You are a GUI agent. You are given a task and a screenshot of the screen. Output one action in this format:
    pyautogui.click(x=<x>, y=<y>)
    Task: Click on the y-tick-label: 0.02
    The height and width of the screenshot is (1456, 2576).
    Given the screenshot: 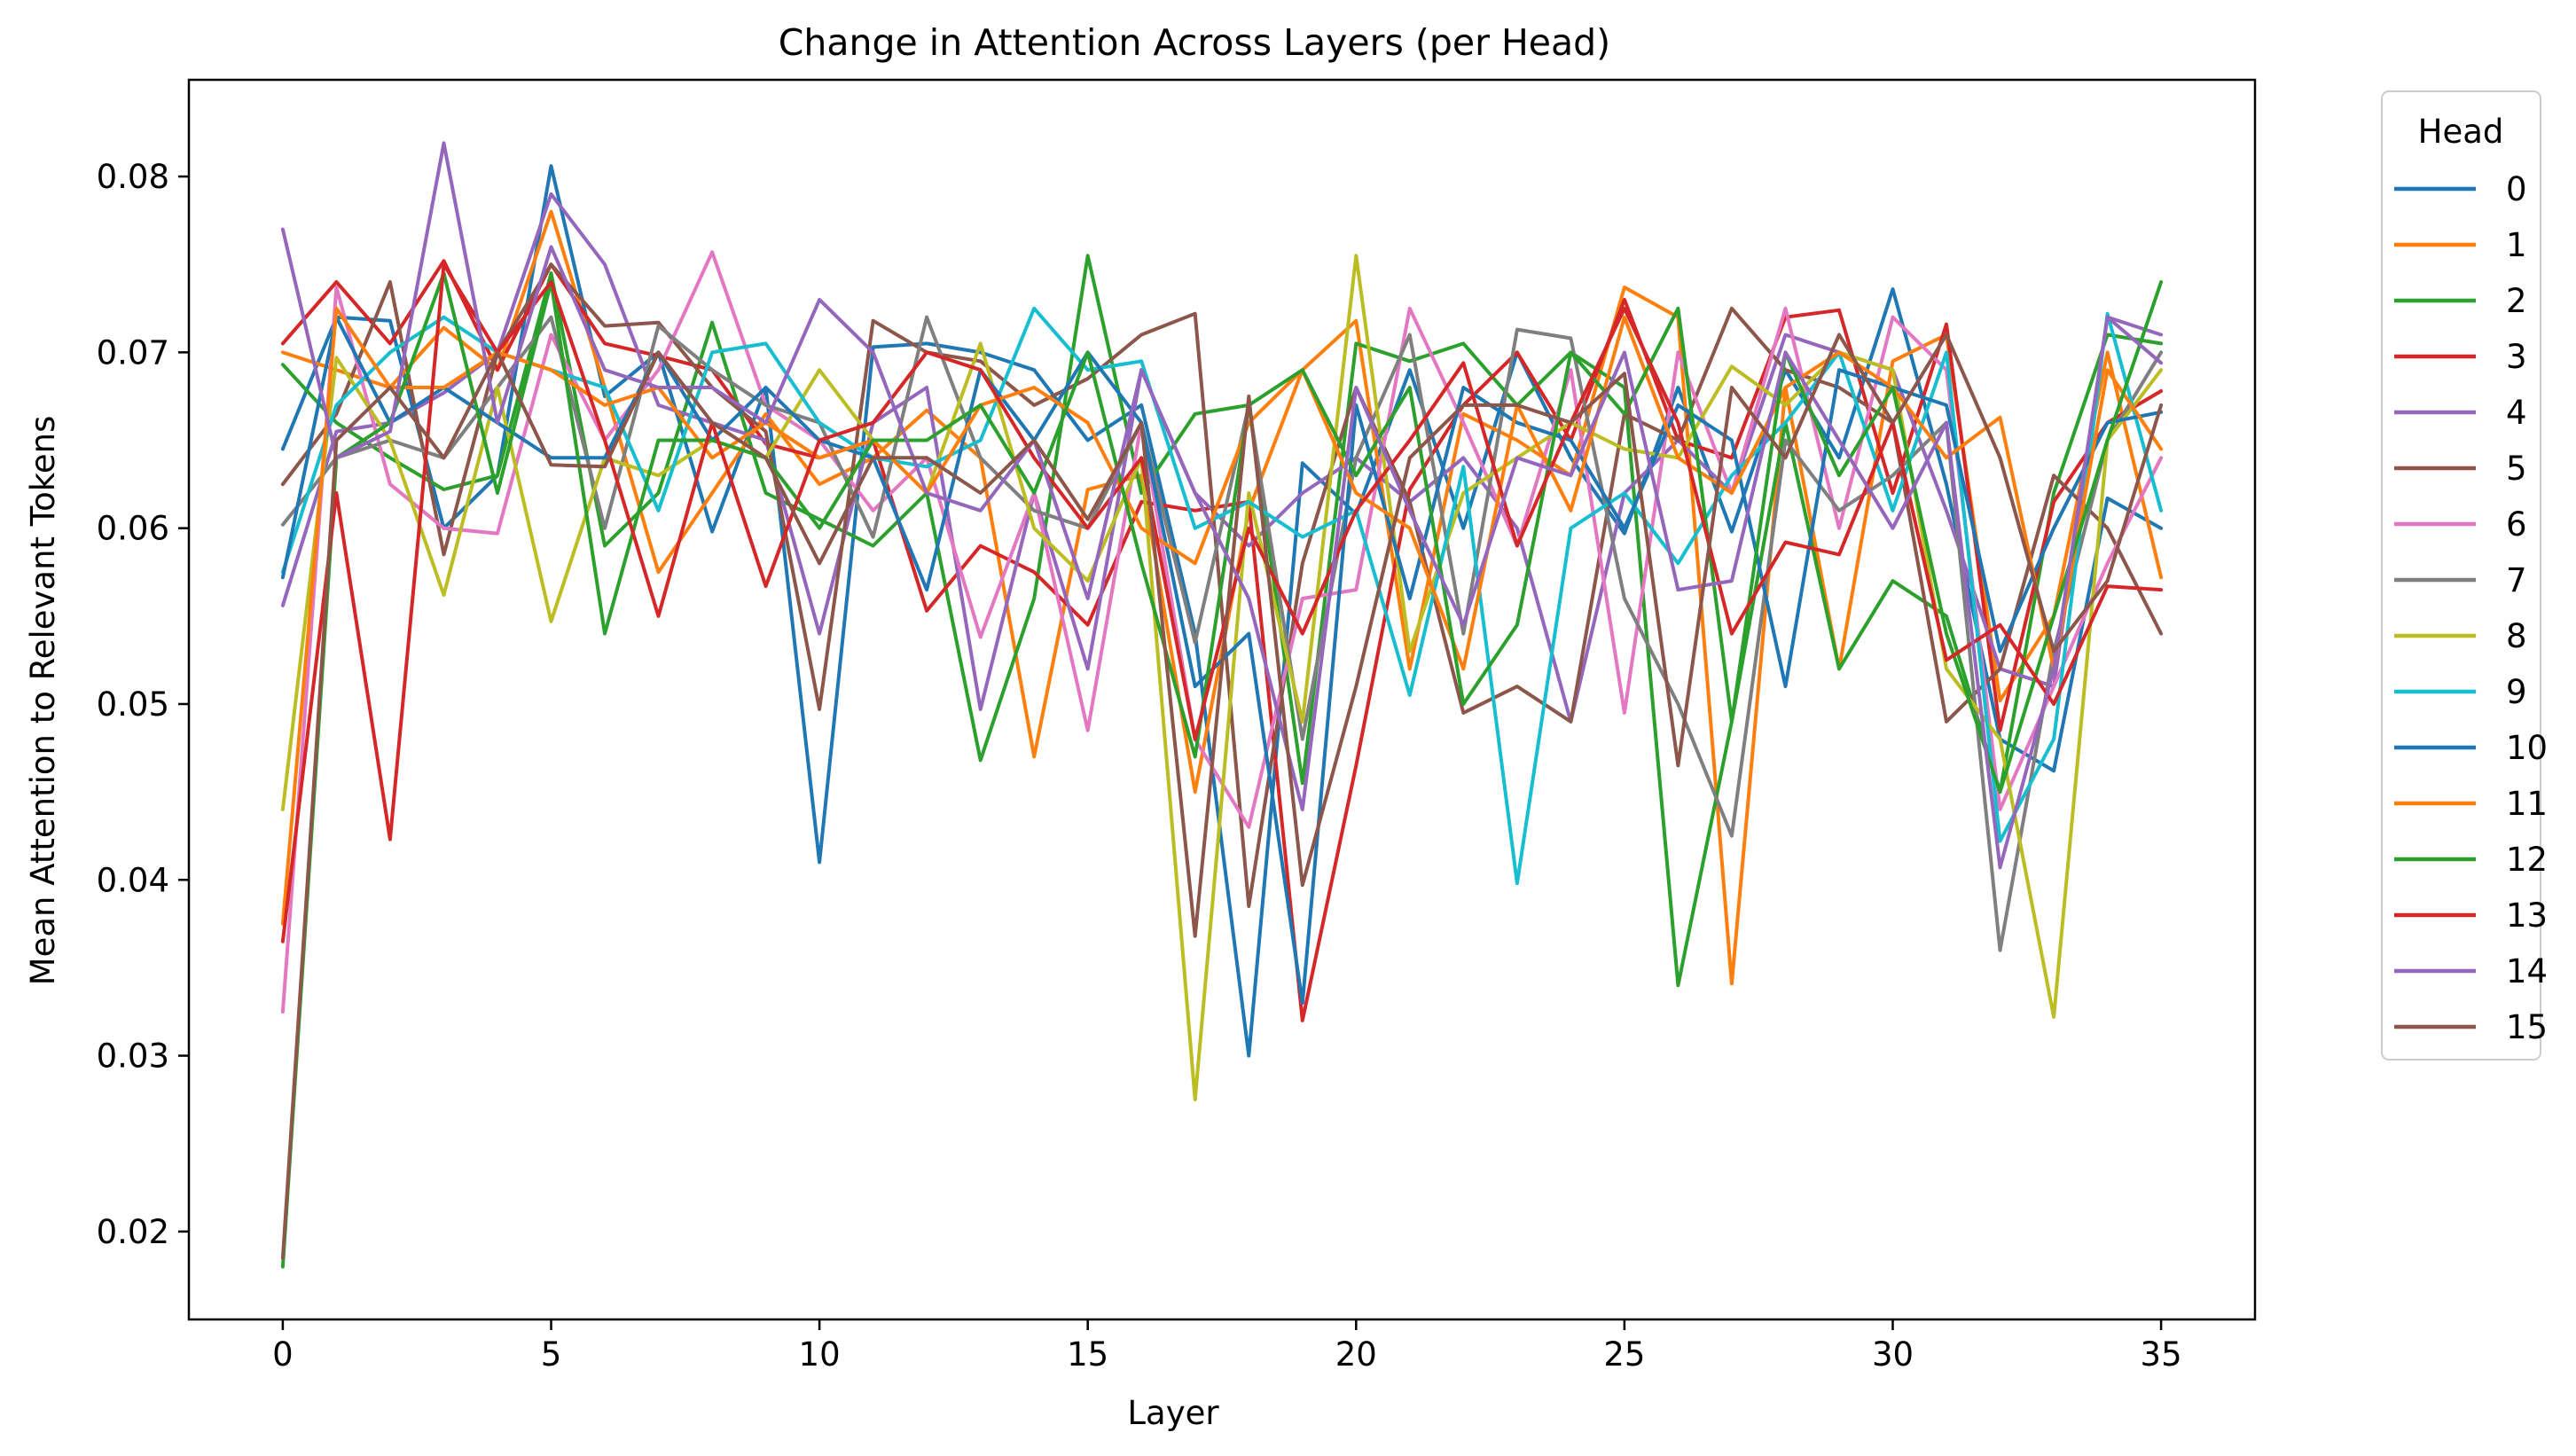 What is the action you would take?
    pyautogui.click(x=133, y=1232)
    